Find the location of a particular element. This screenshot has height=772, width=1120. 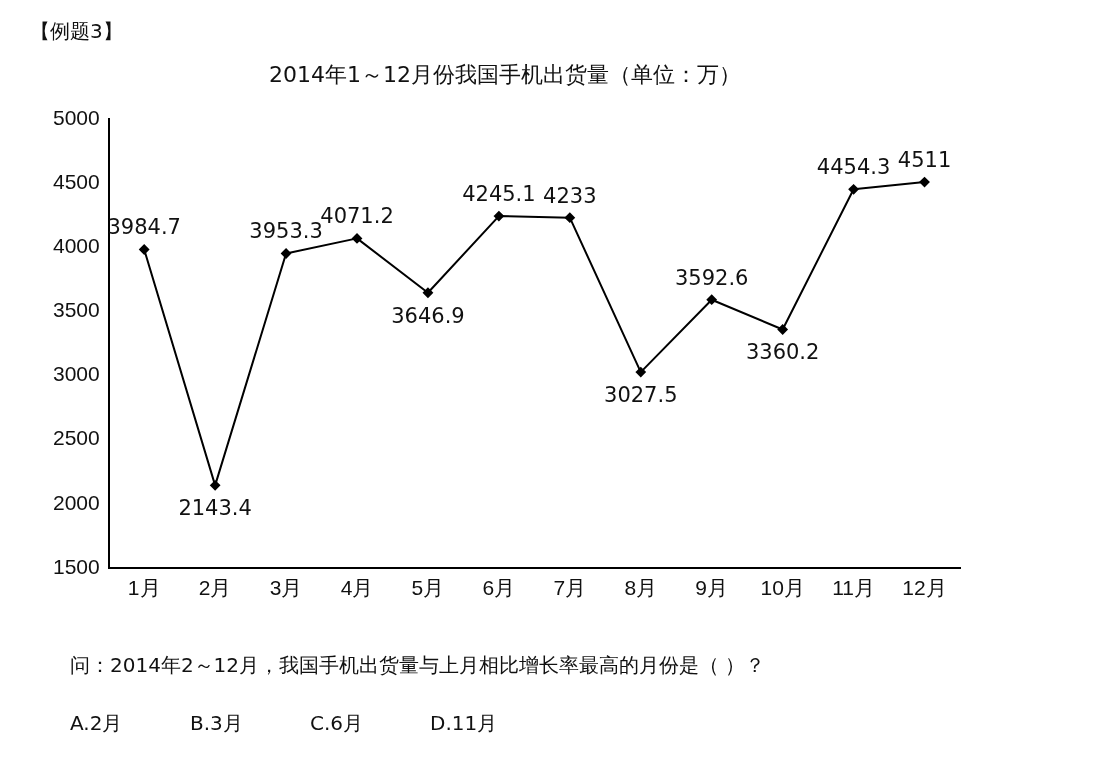

data-label: 4245.1 is located at coordinates (499, 194).